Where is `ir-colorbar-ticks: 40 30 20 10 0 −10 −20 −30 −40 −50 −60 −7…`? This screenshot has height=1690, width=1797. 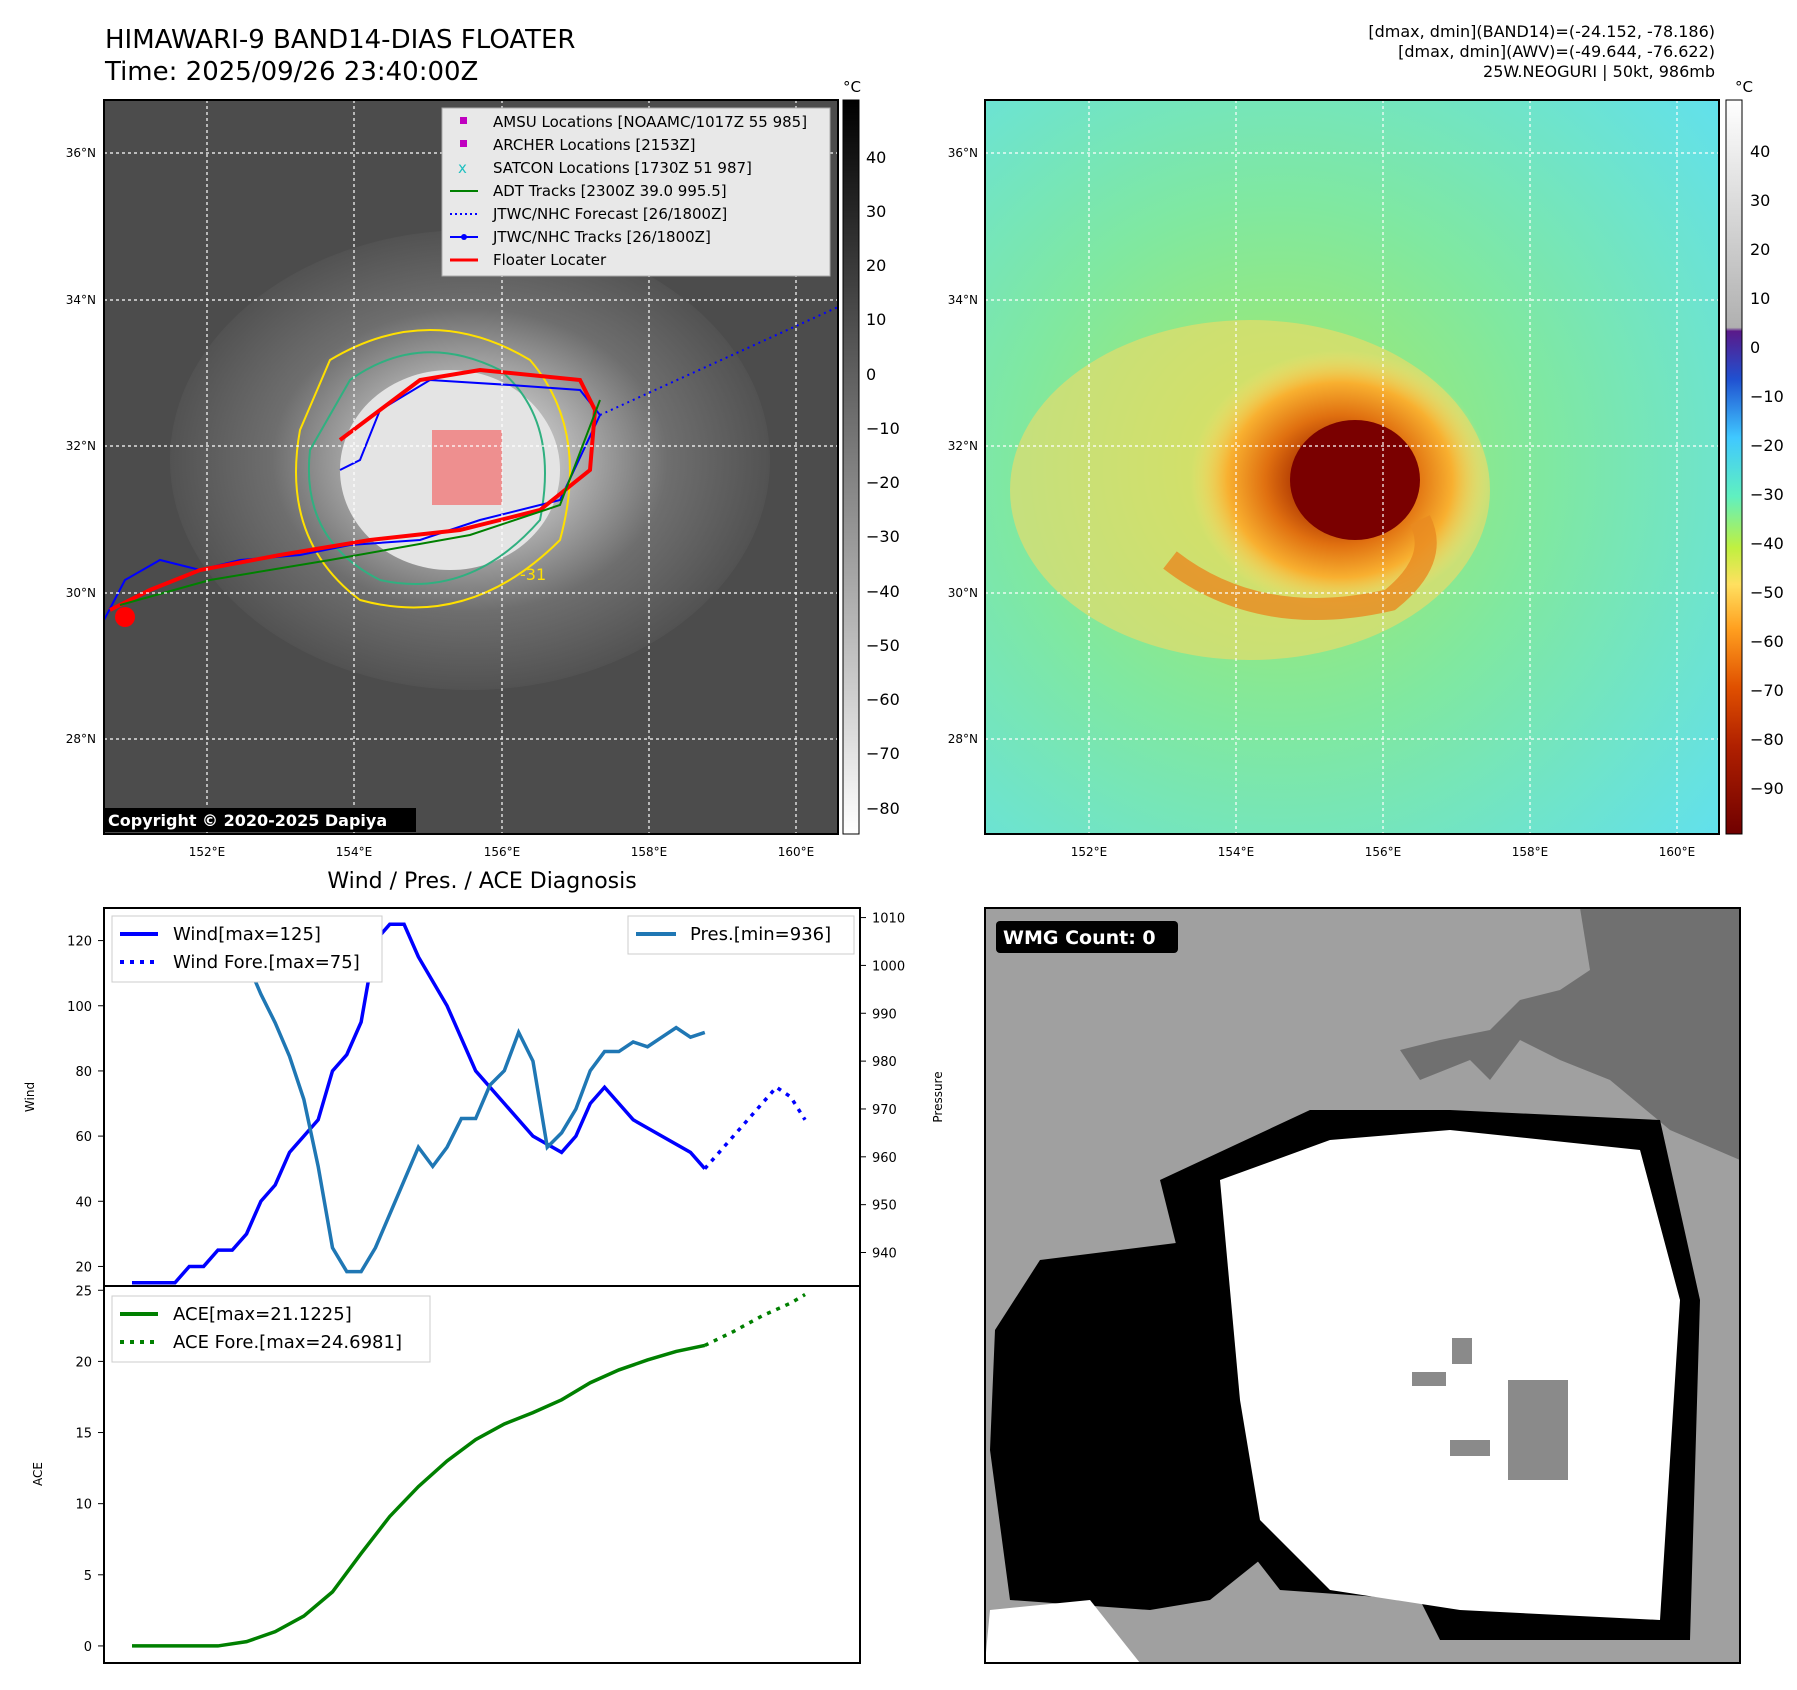 ir-colorbar-ticks: 40 30 20 10 0 −10 −20 −30 −40 −50 −60 −7… is located at coordinates (883, 483).